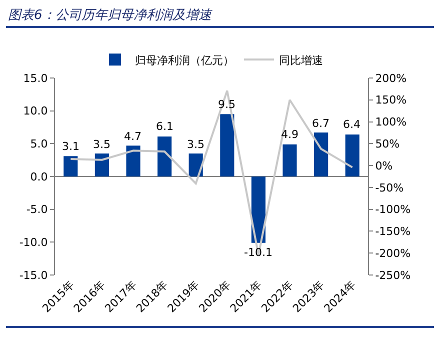 This screenshot has height=337, width=440. What do you see at coordinates (39, 144) in the screenshot?
I see `y-tick-label: 5.0` at bounding box center [39, 144].